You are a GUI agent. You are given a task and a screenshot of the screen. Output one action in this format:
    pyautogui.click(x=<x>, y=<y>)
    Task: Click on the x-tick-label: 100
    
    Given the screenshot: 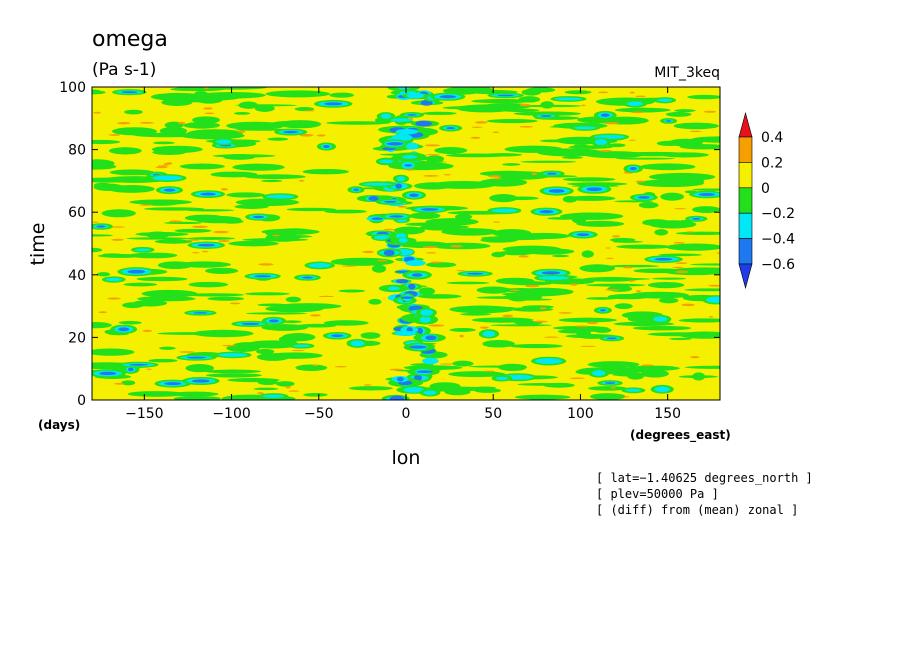 What is the action you would take?
    pyautogui.click(x=580, y=414)
    